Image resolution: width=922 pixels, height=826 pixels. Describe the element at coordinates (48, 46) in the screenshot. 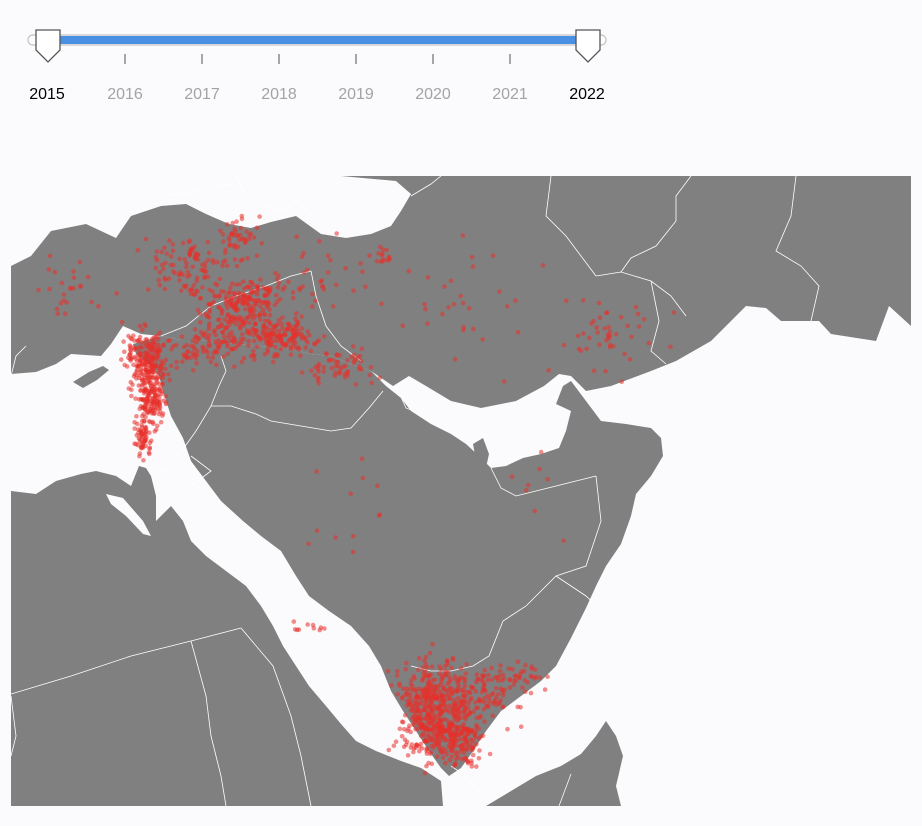

I see `slider-handle-start` at that location.